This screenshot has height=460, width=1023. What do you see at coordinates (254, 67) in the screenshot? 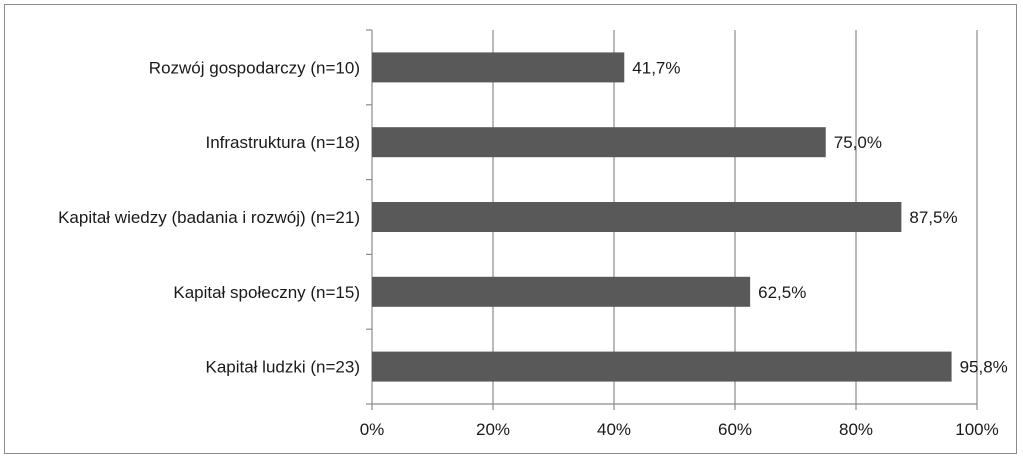
I see `category-label: Rozwój gospodarczy (n=10)` at bounding box center [254, 67].